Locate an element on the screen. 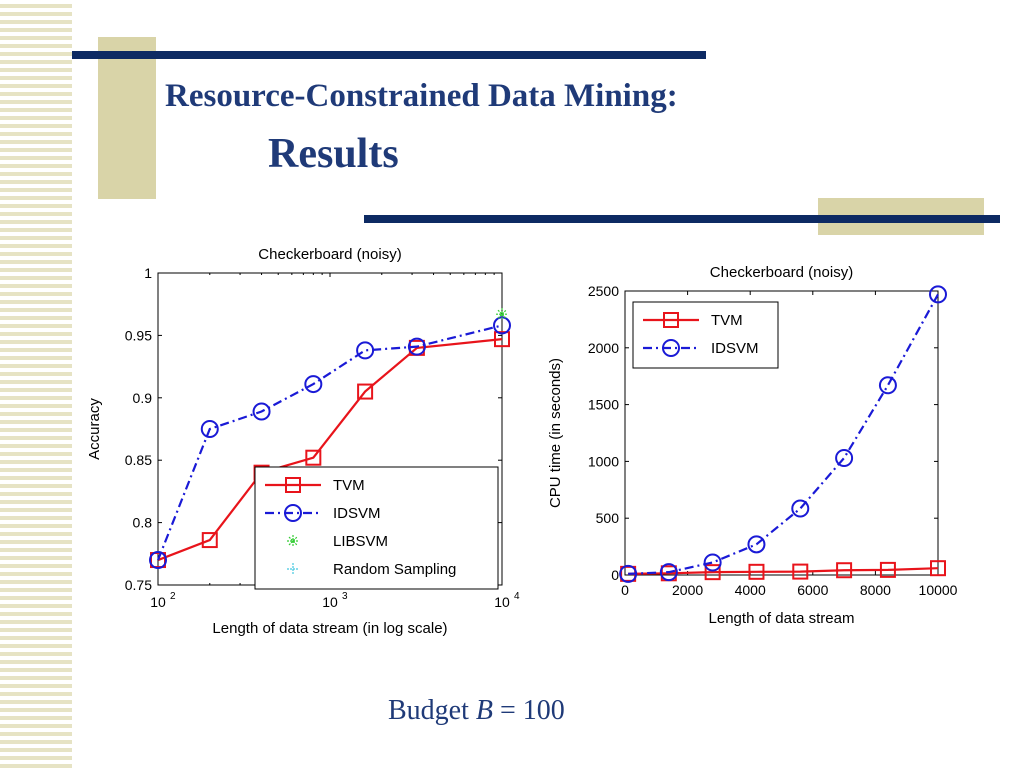 This screenshot has height=768, width=1024. y-axis-label: CPU time (in seconds) is located at coordinates (555, 433).